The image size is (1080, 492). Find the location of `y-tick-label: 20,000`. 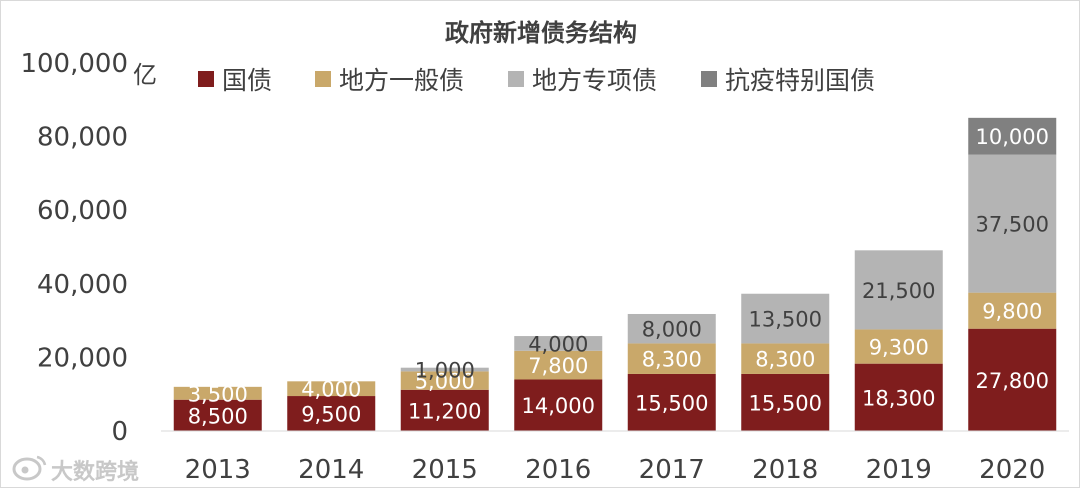

y-tick-label: 20,000 is located at coordinates (82, 358).